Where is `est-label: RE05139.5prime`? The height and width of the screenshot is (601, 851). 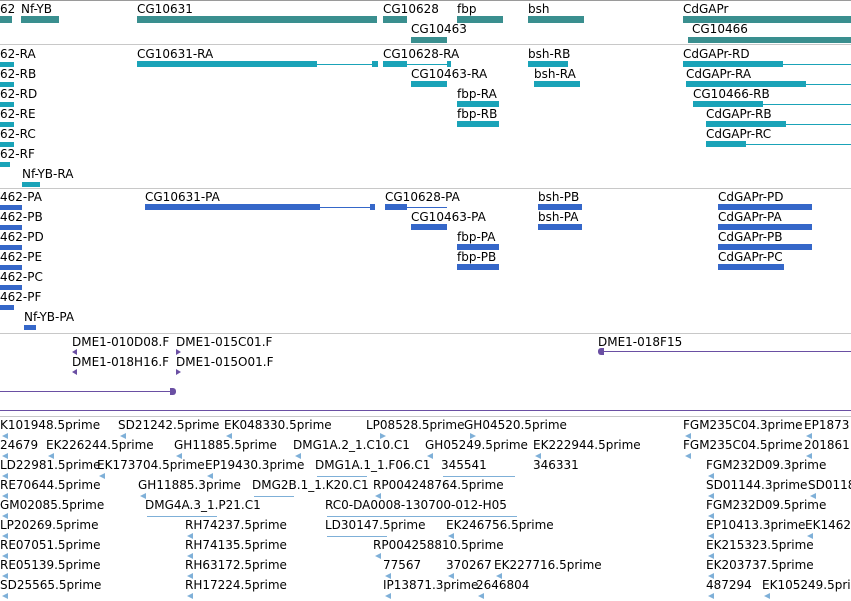 est-label: RE05139.5prime is located at coordinates (50, 565).